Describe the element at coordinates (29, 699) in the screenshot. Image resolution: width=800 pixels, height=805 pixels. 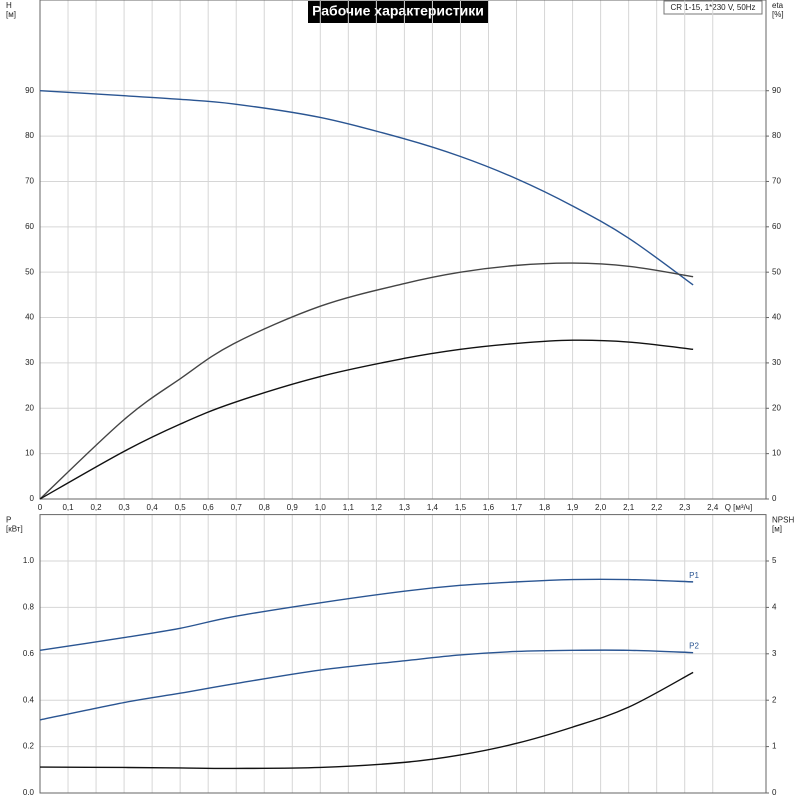
I see `y-tick-label: 0.4` at that location.